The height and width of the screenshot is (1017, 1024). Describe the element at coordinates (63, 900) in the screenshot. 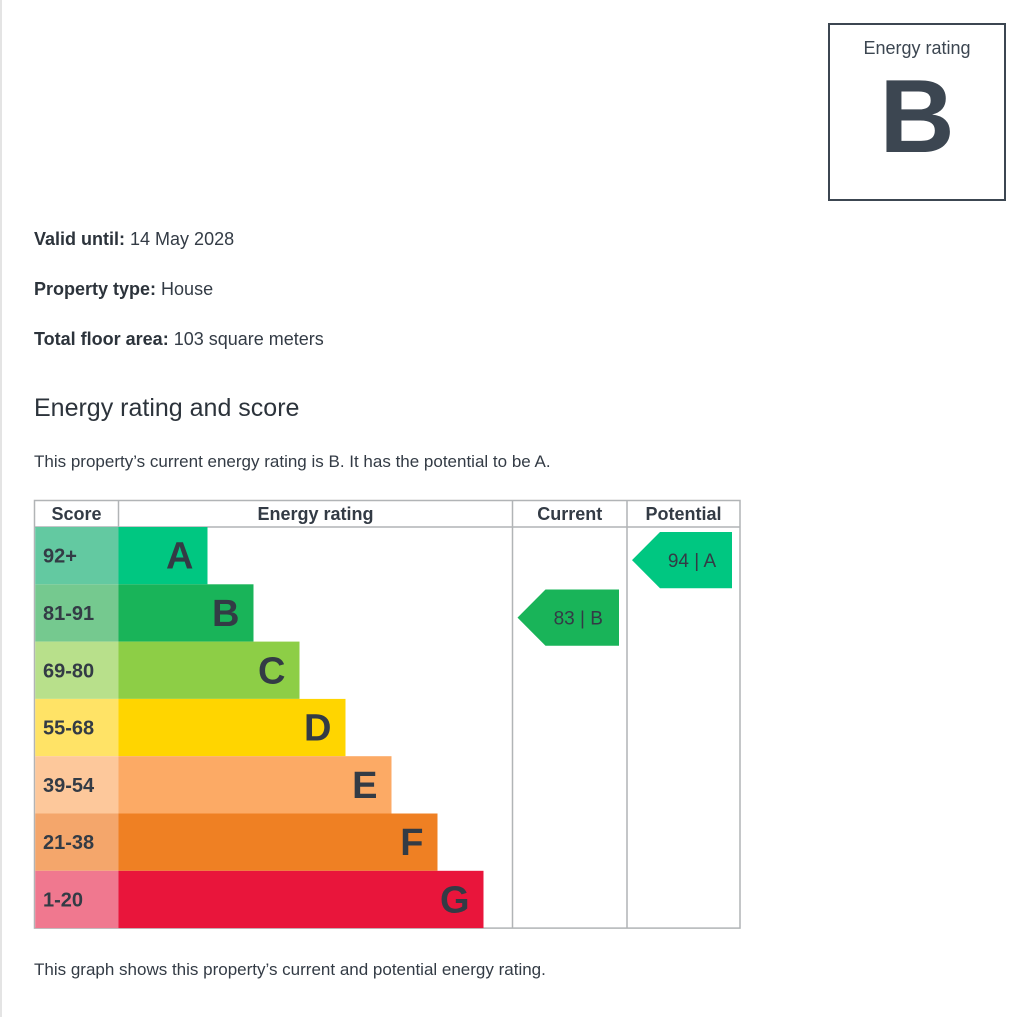

I see `score-range-g: 1-20` at that location.